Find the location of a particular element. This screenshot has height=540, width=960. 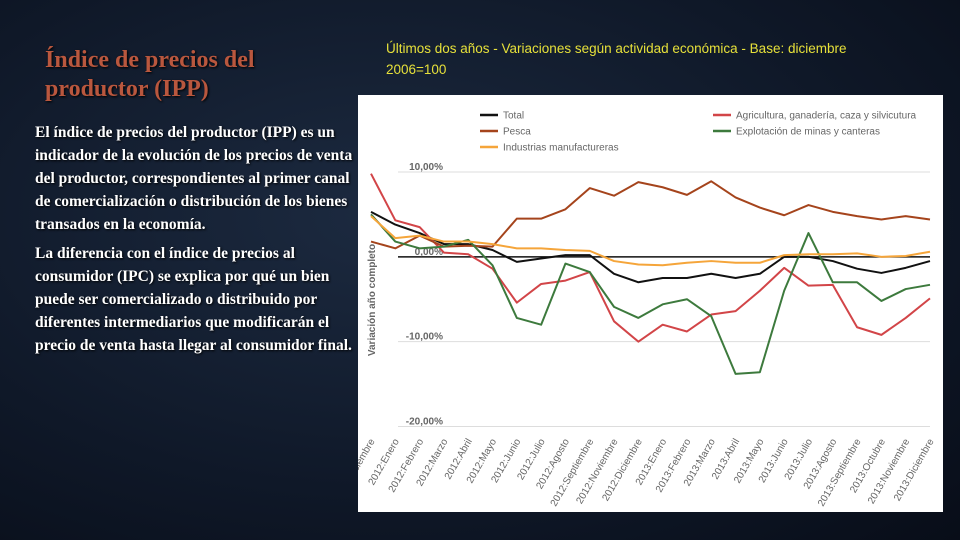

y-tick-label: -10,00% is located at coordinates (424, 337).